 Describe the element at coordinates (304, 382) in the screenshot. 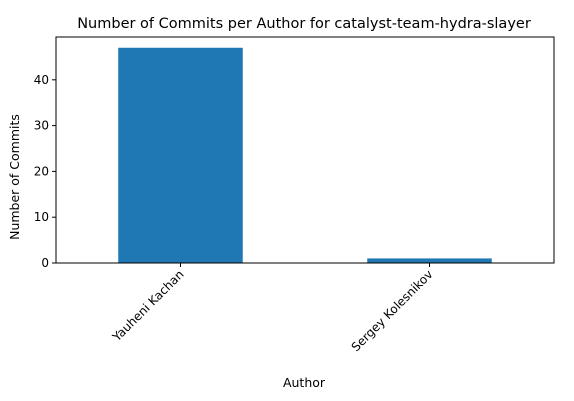

I see `x-axis-label: Author` at that location.